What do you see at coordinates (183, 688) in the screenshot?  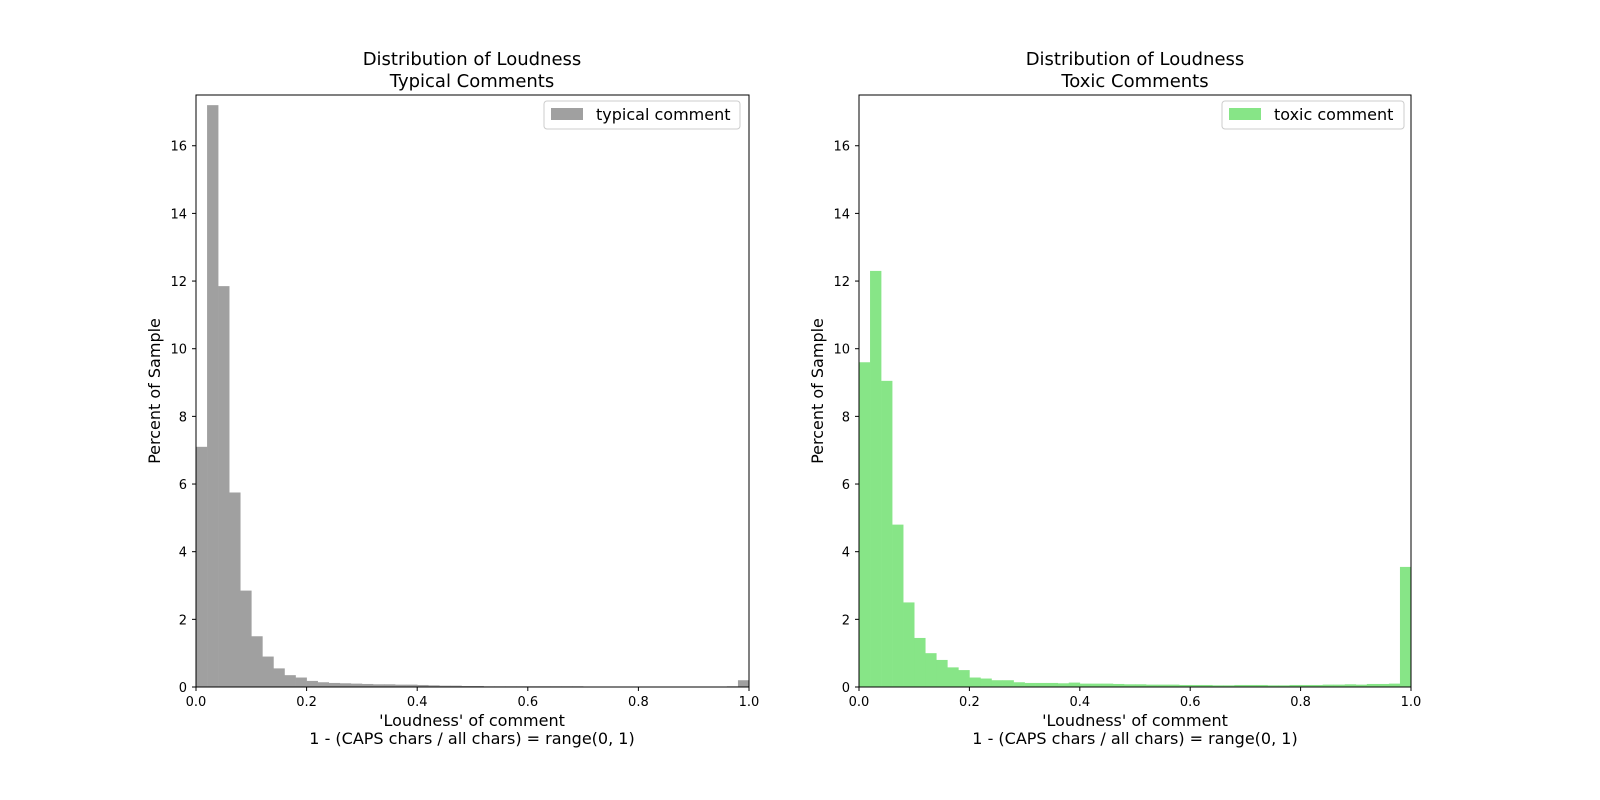 I see `typical-y-tick-label-0: 0` at bounding box center [183, 688].